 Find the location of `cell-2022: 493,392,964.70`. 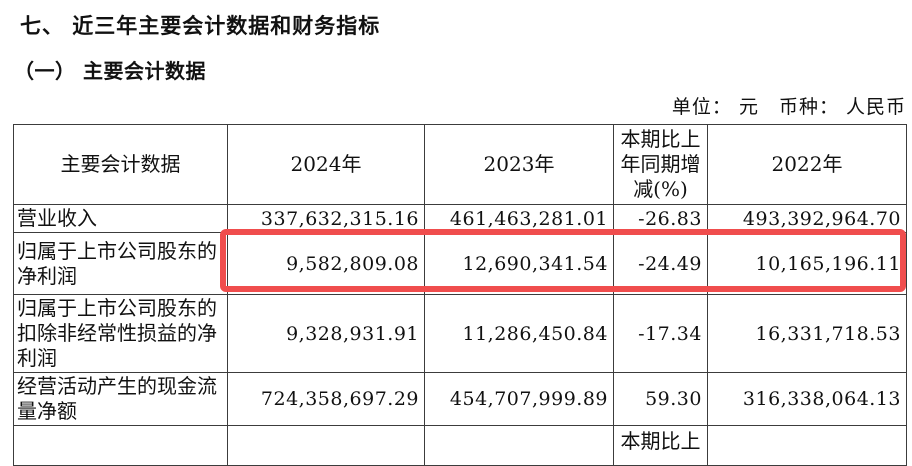

cell-2022: 493,392,964.70 is located at coordinates (807, 218).